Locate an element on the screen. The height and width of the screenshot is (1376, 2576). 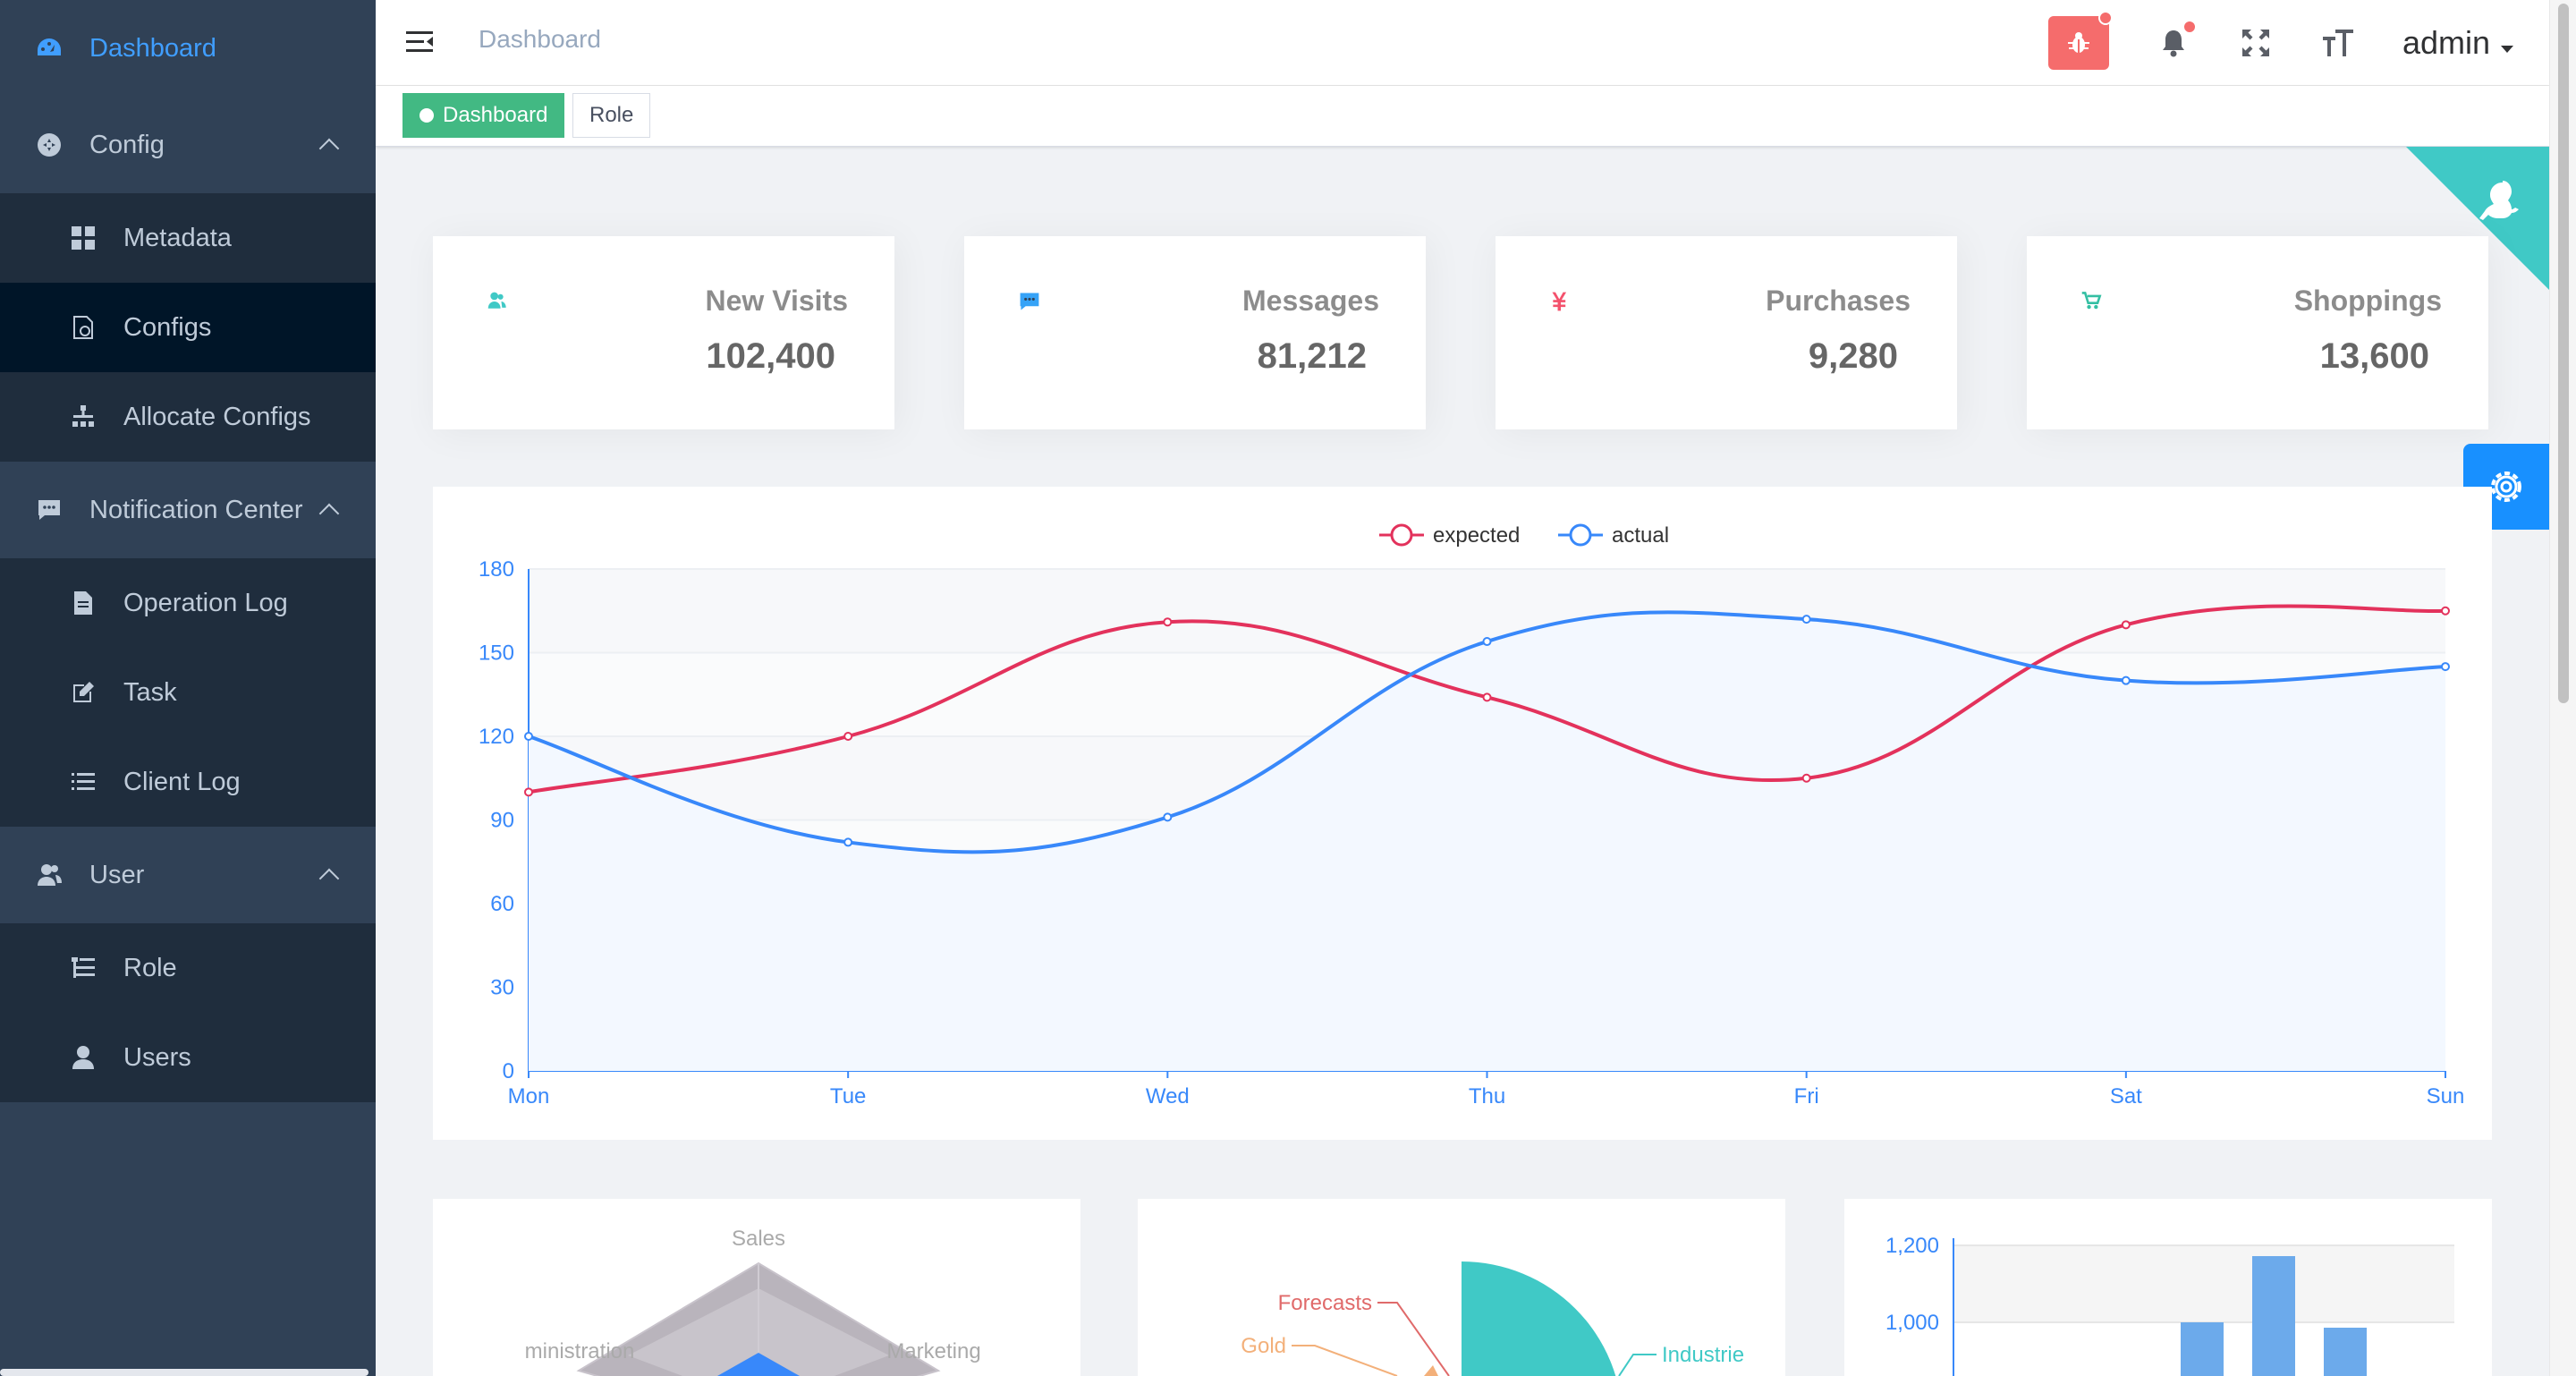
bar-chart: 1,200 1,000 is located at coordinates (2169, 1305).